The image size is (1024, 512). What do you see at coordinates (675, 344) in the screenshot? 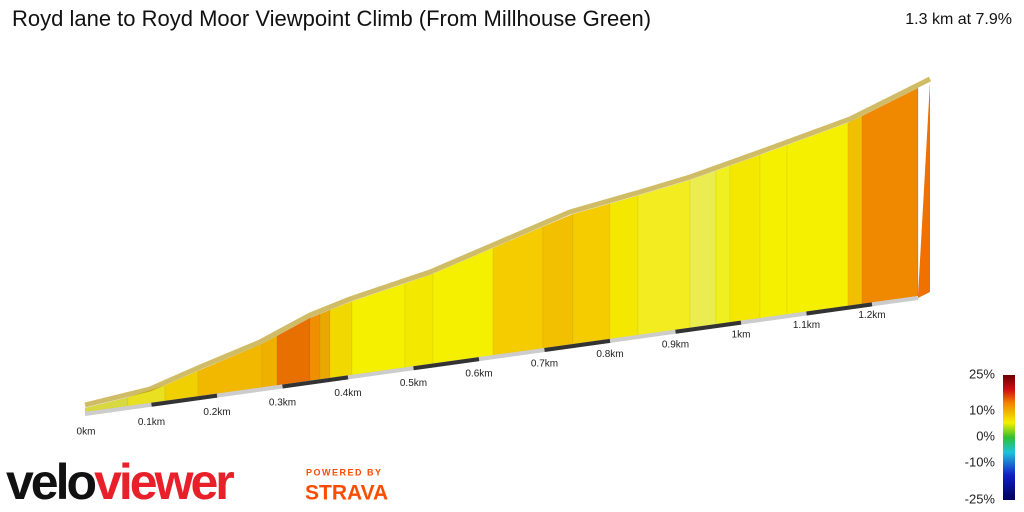
I see `distance-label: 0.9km` at bounding box center [675, 344].